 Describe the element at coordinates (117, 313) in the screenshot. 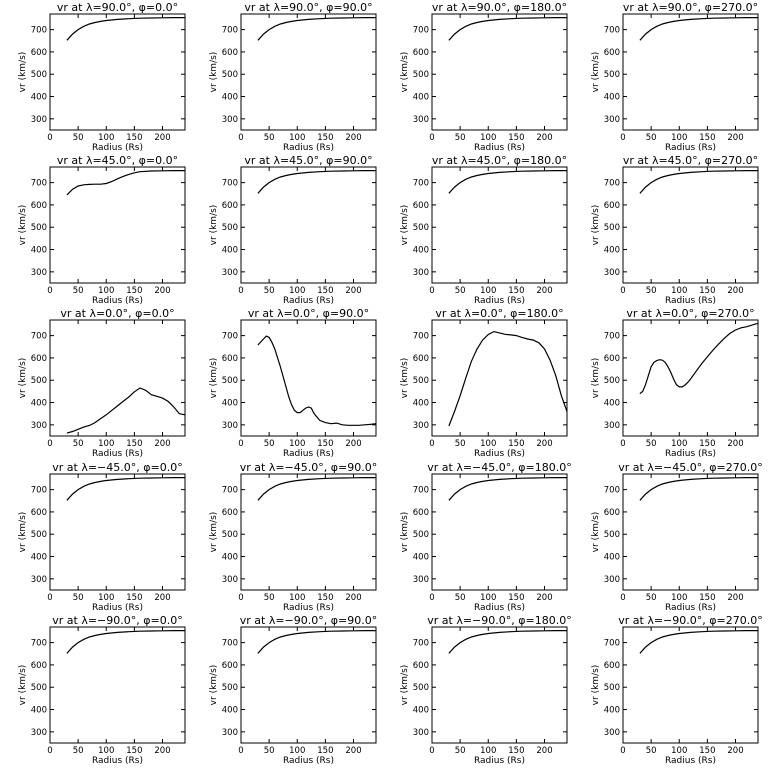

I see `panel-title: vr at λ=0.0°, φ=0.0°` at that location.